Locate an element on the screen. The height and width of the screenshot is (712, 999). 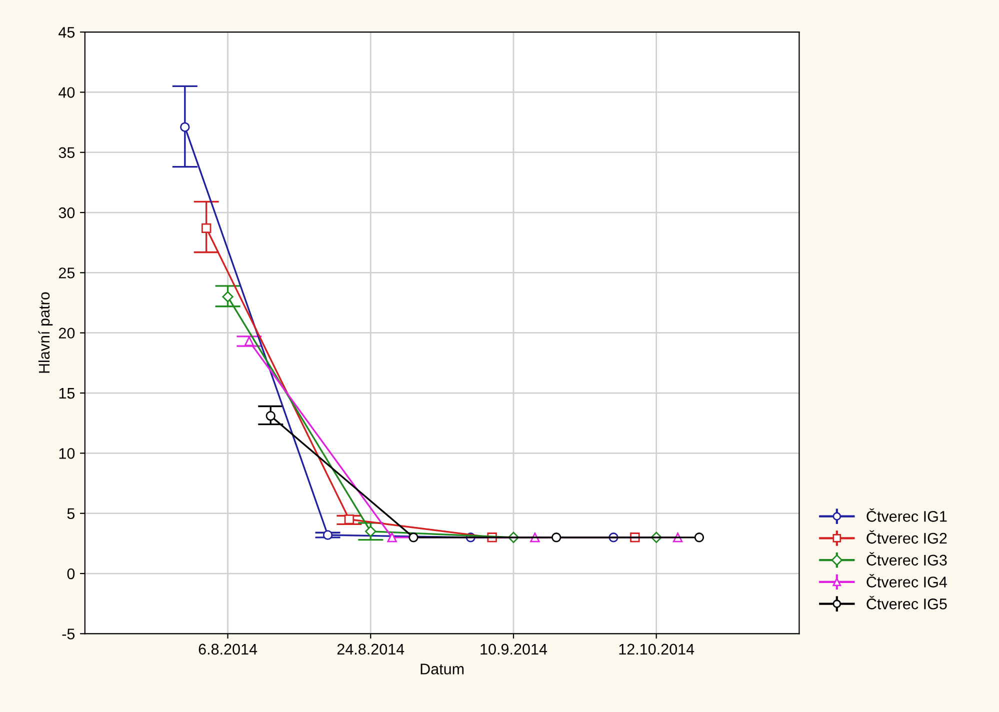
legend-label: Čtverec IG1 is located at coordinates (906, 515).